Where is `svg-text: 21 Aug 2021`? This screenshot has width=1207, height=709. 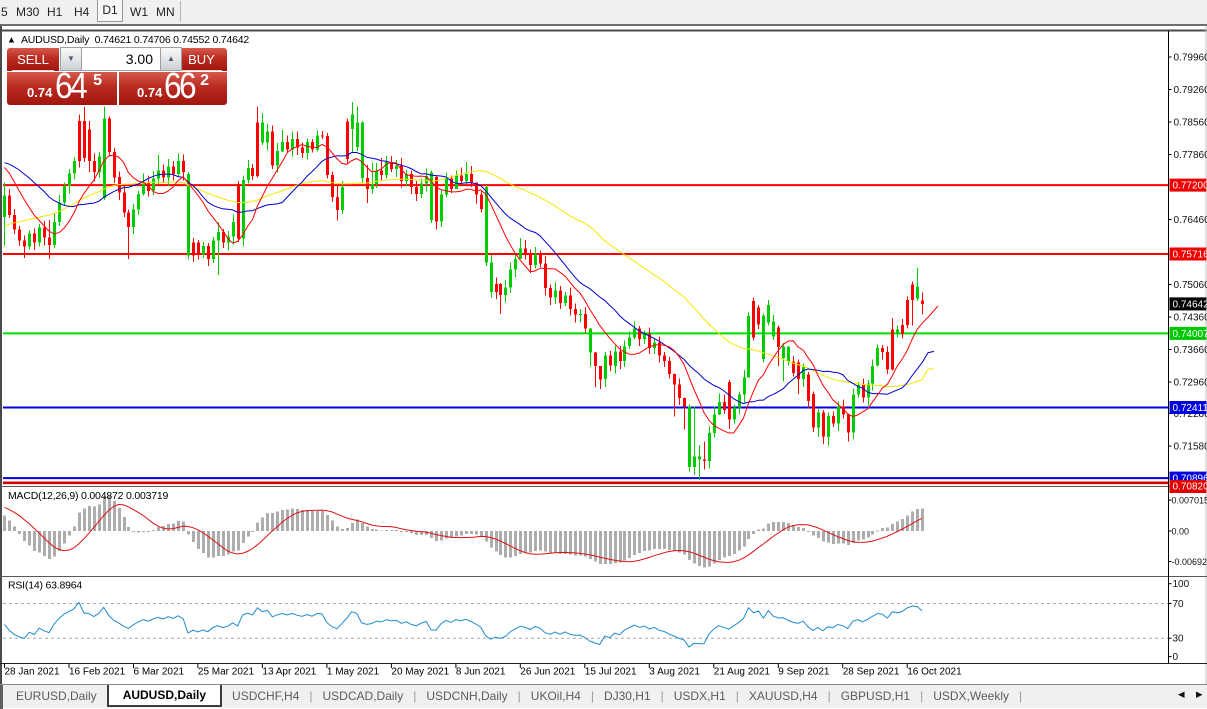
svg-text: 21 Aug 2021 is located at coordinates (742, 672).